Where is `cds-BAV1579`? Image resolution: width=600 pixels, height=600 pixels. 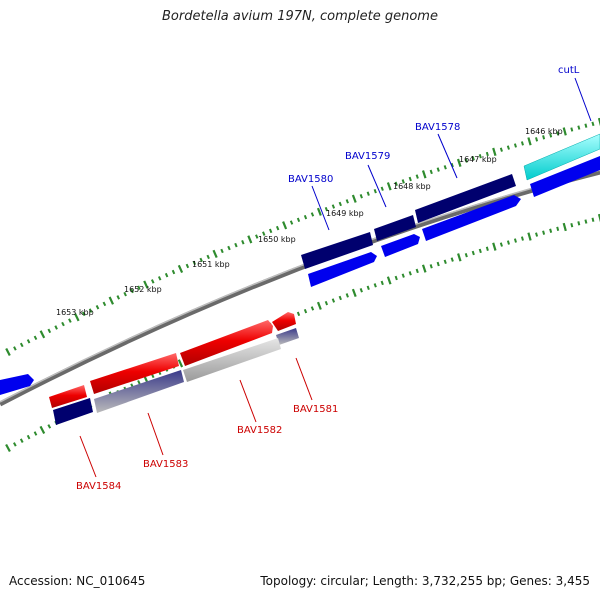 cds-BAV1579 is located at coordinates (400, 245).